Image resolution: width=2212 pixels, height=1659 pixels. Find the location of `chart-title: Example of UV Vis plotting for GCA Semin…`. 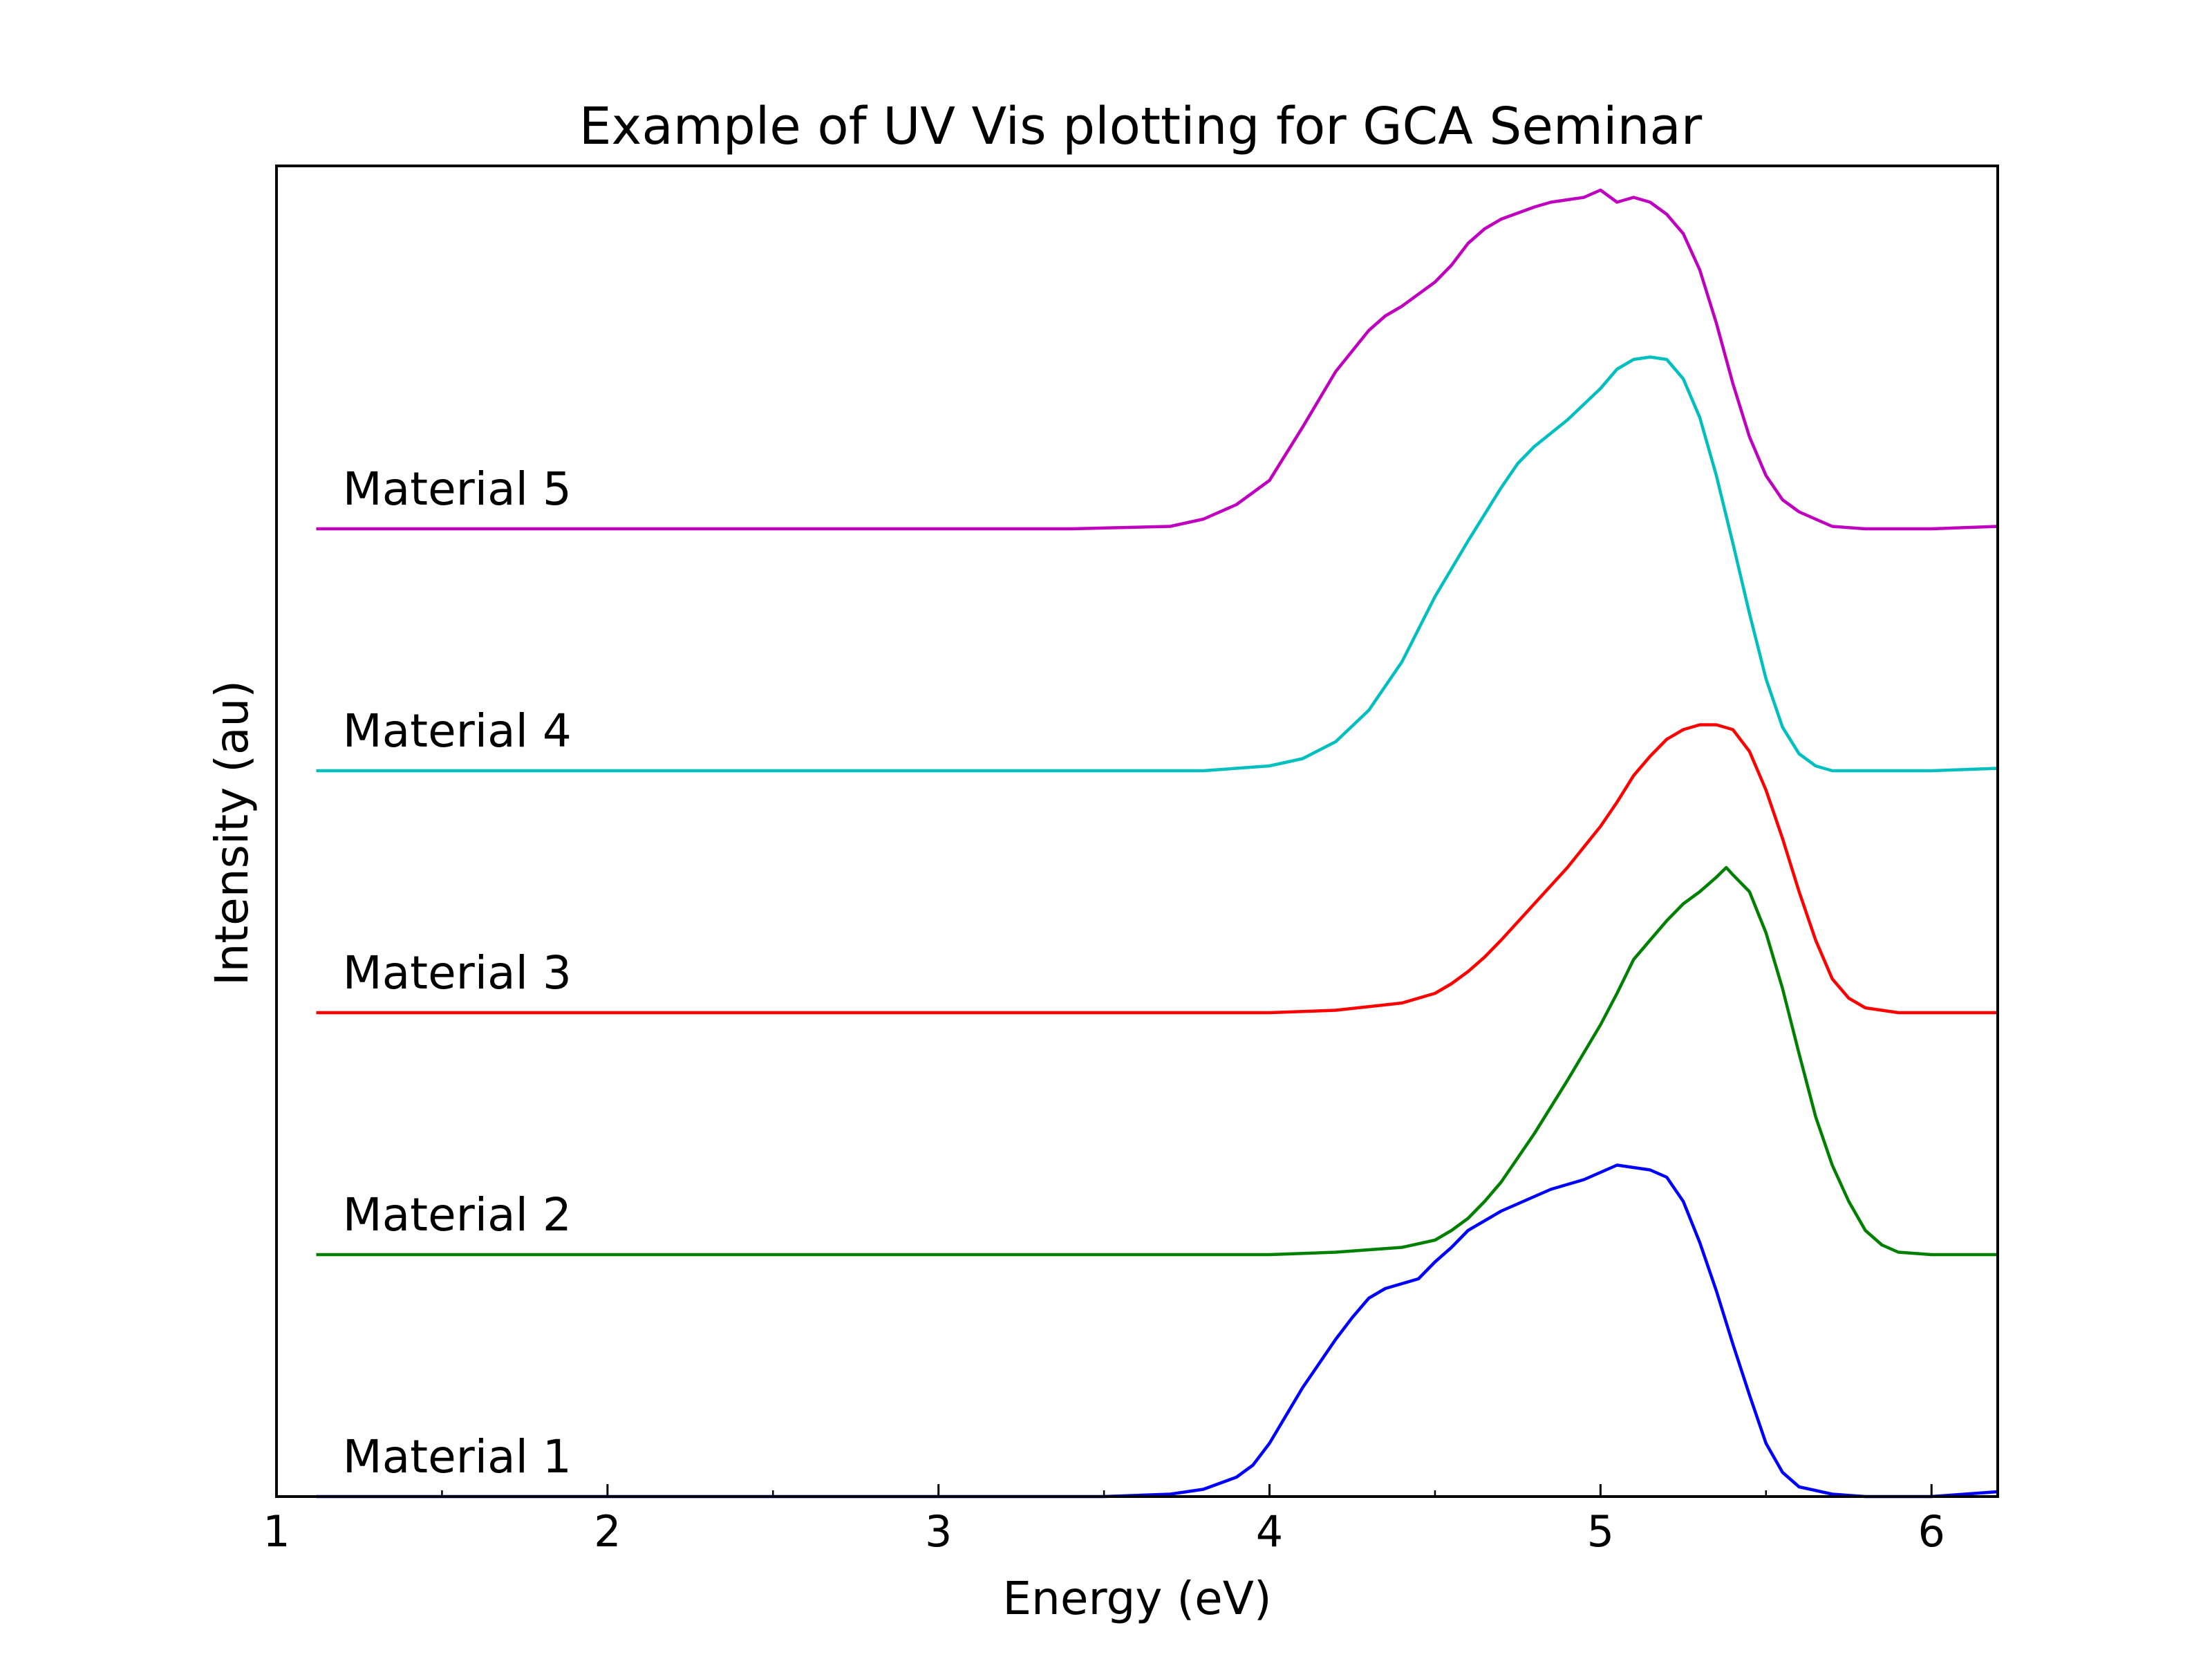

chart-title: Example of UV Vis plotting for GCA Semin… is located at coordinates (1141, 126).